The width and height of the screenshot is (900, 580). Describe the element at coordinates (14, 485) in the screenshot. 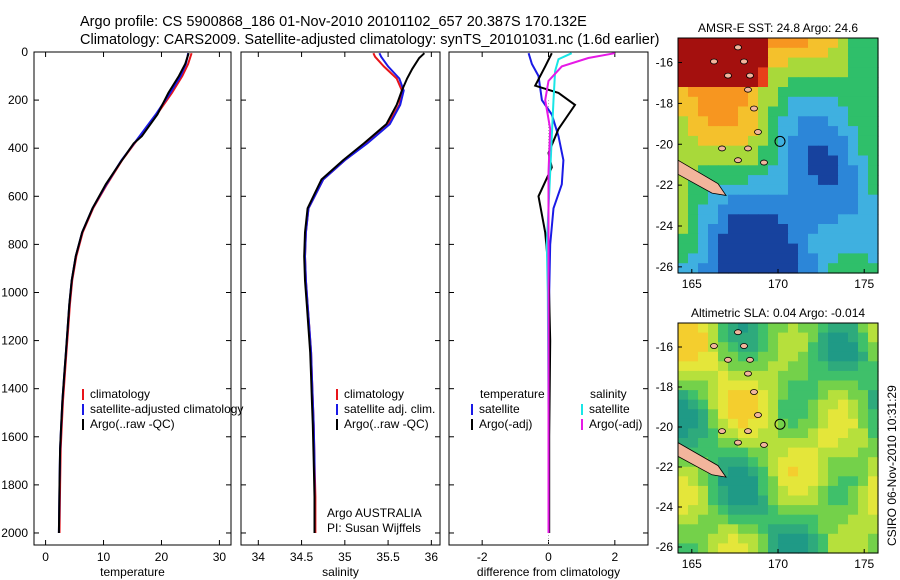

I see `y-tick-label: 1800` at that location.